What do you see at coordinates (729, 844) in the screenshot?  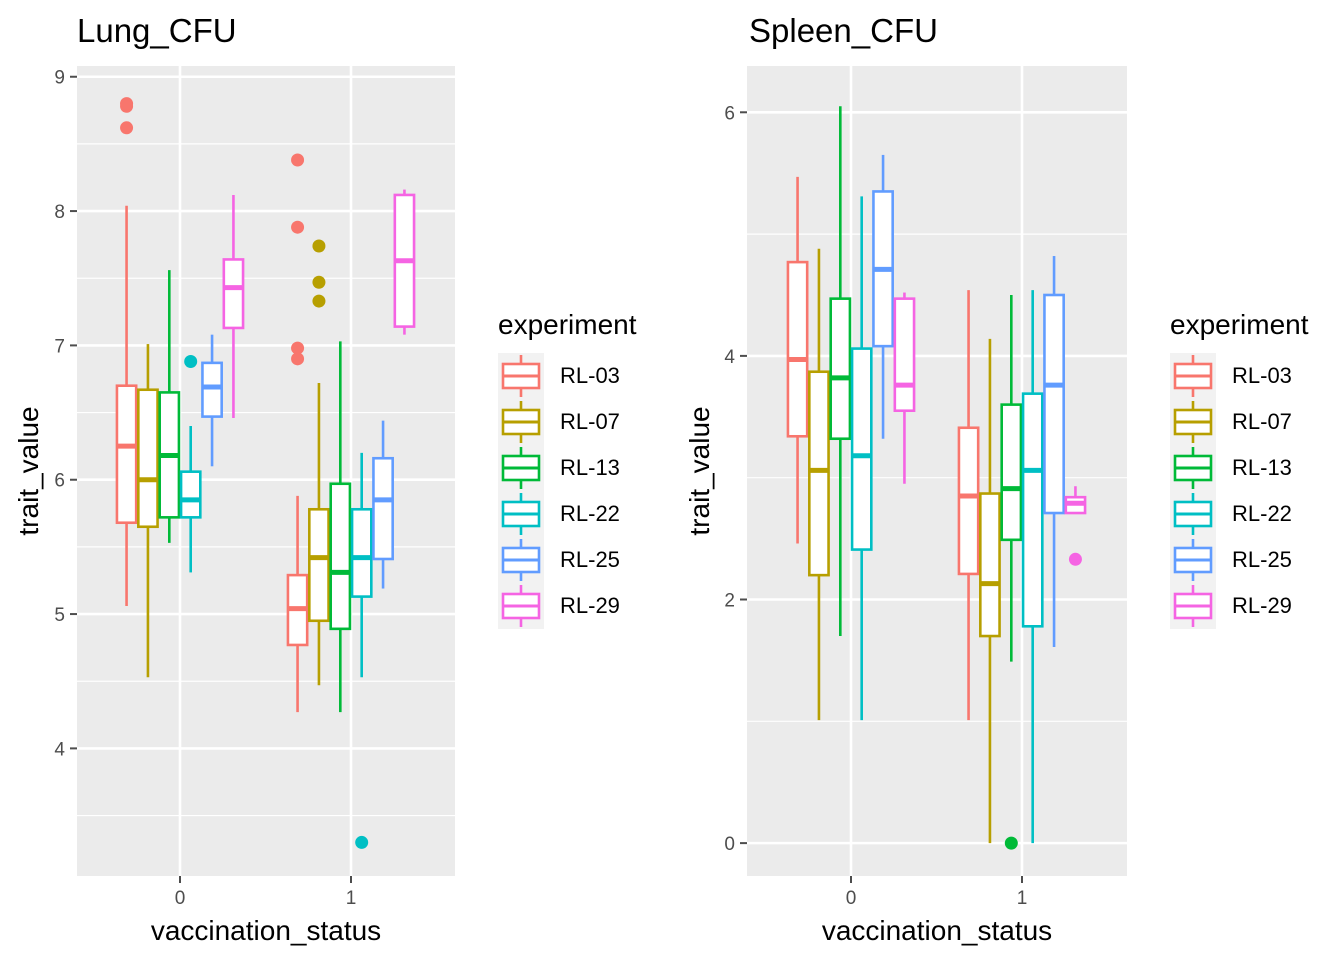 I see `y-tick-label: 0` at bounding box center [729, 844].